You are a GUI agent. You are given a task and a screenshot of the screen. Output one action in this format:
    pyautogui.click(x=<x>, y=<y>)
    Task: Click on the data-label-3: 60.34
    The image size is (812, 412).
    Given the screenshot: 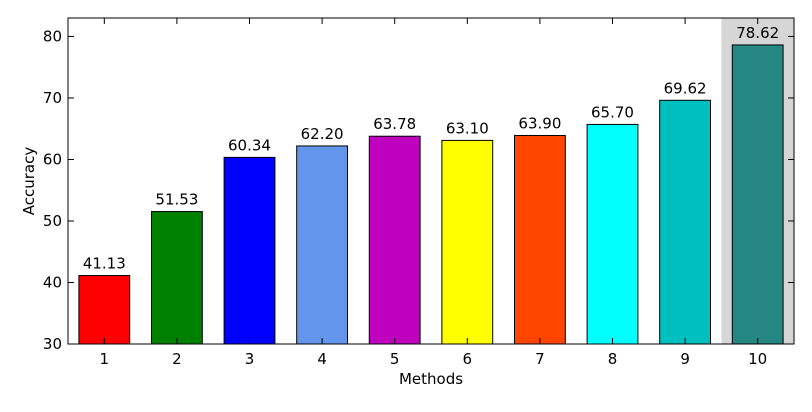 What is the action you would take?
    pyautogui.click(x=249, y=145)
    